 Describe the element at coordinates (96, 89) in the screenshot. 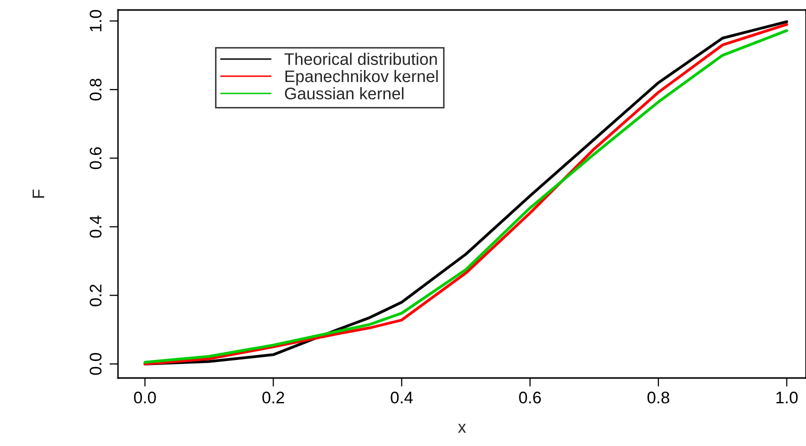

I see `y-tick-label: 0.8` at that location.